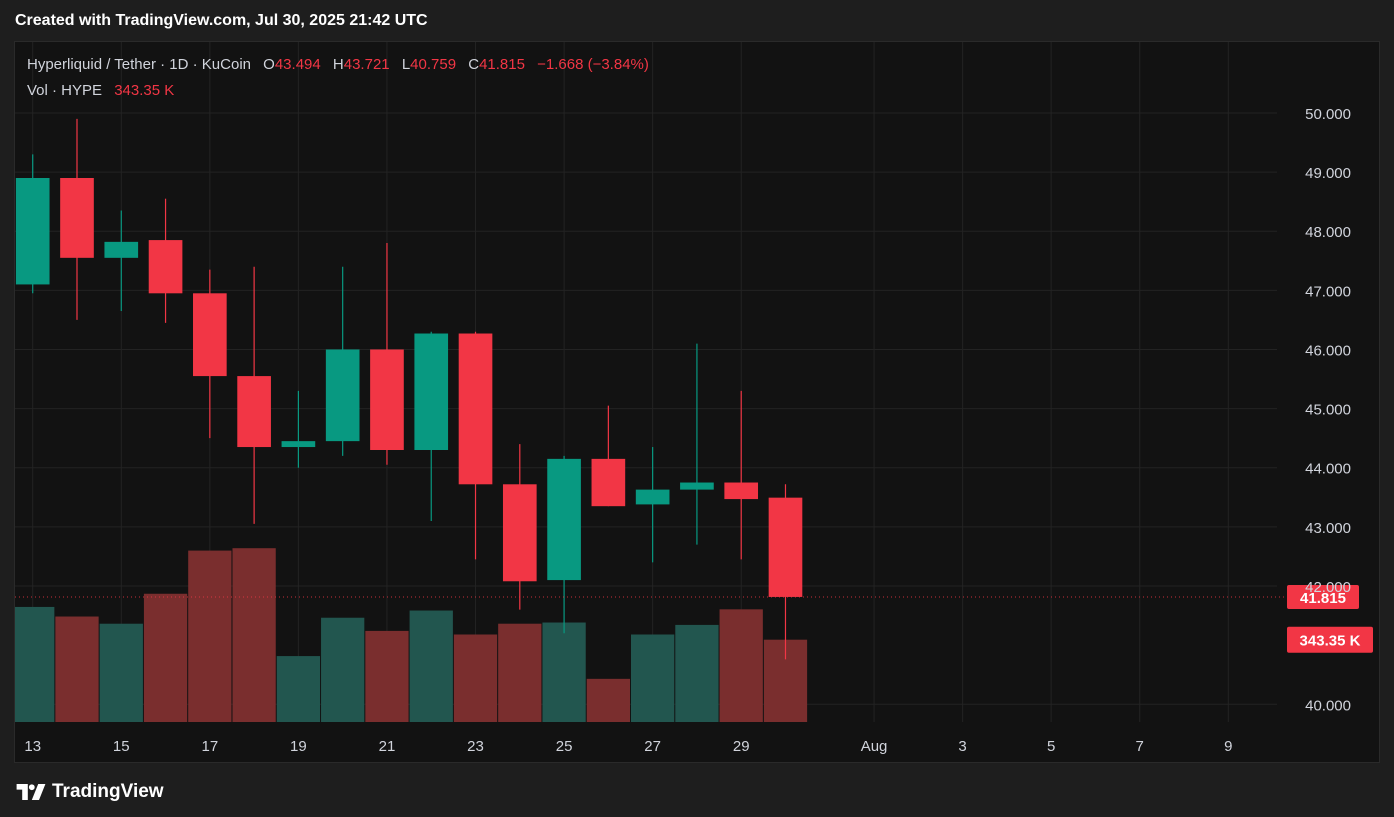 Image resolution: width=1394 pixels, height=817 pixels. What do you see at coordinates (1328, 232) in the screenshot?
I see `price-tick-label: 48.000` at bounding box center [1328, 232].